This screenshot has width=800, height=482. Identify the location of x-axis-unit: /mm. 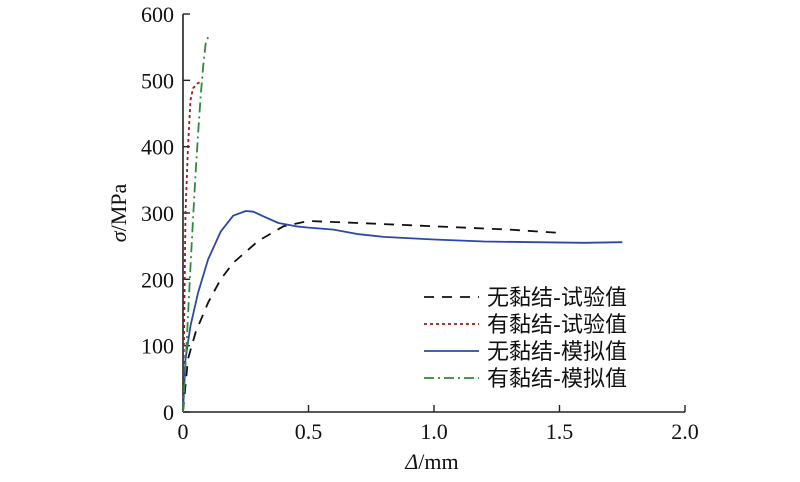
(438, 461).